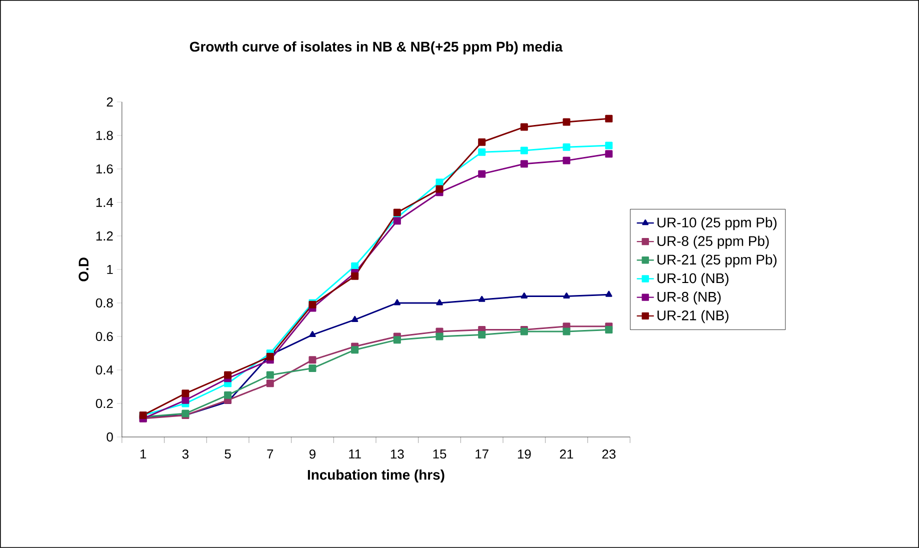 This screenshot has width=919, height=548. Describe the element at coordinates (355, 454) in the screenshot. I see `x-tick-label: 11` at that location.